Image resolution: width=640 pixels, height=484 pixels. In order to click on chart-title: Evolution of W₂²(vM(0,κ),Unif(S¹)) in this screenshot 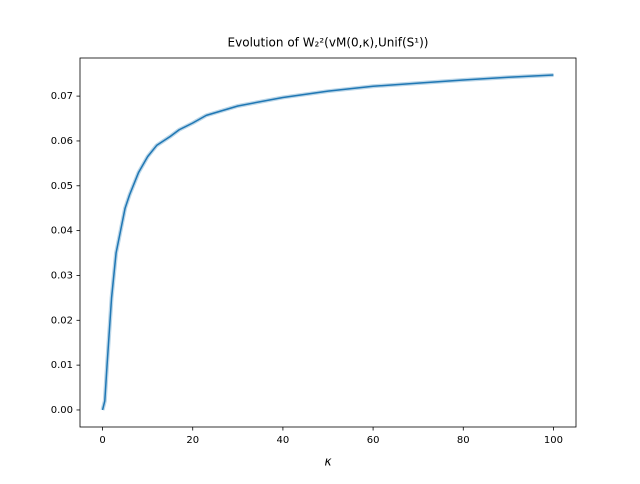, I will do `click(328, 43)`.